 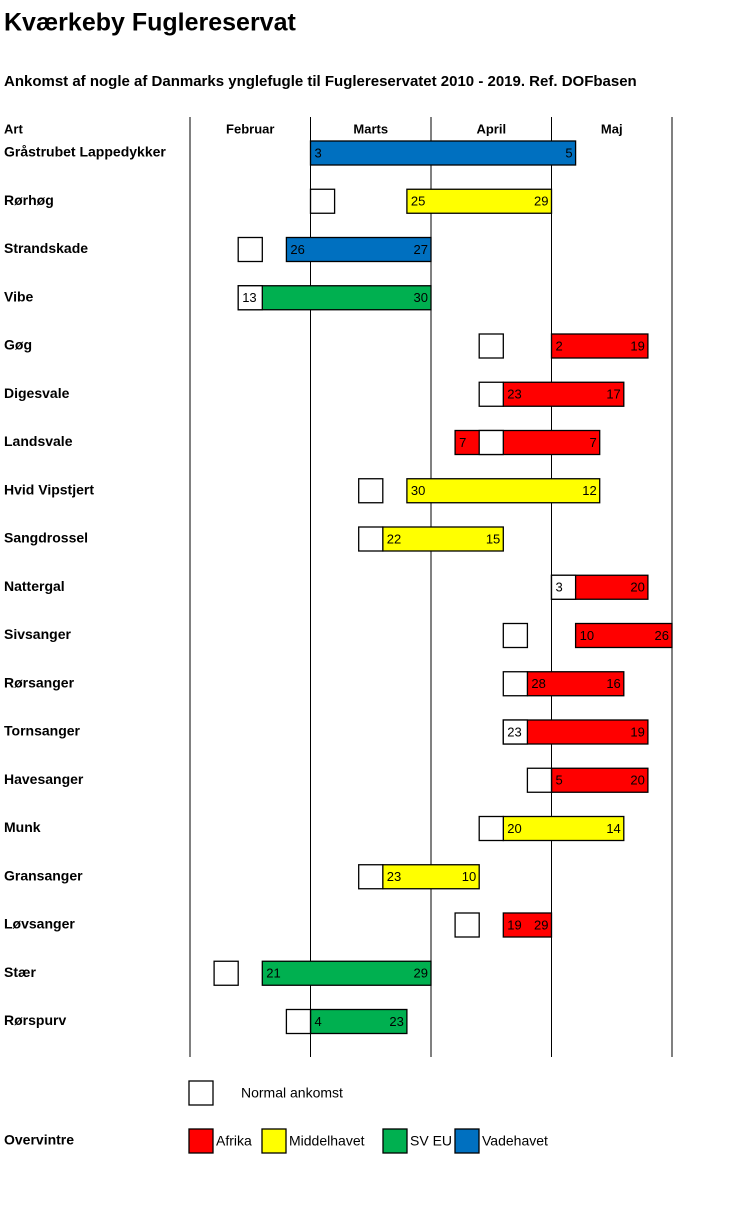 I want to click on start-day-label: 10, so click(x=587, y=635).